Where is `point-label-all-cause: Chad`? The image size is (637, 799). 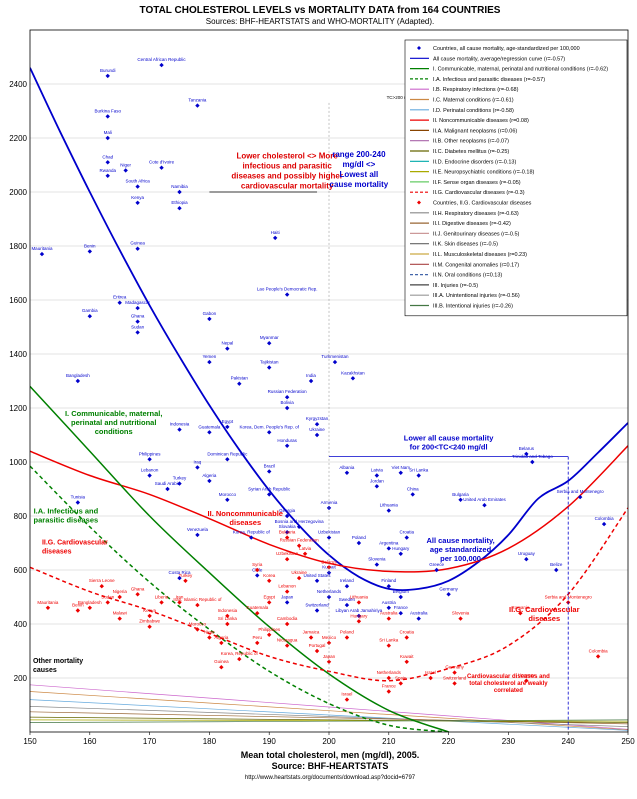 point-label-all-cause: Chad is located at coordinates (107, 156).